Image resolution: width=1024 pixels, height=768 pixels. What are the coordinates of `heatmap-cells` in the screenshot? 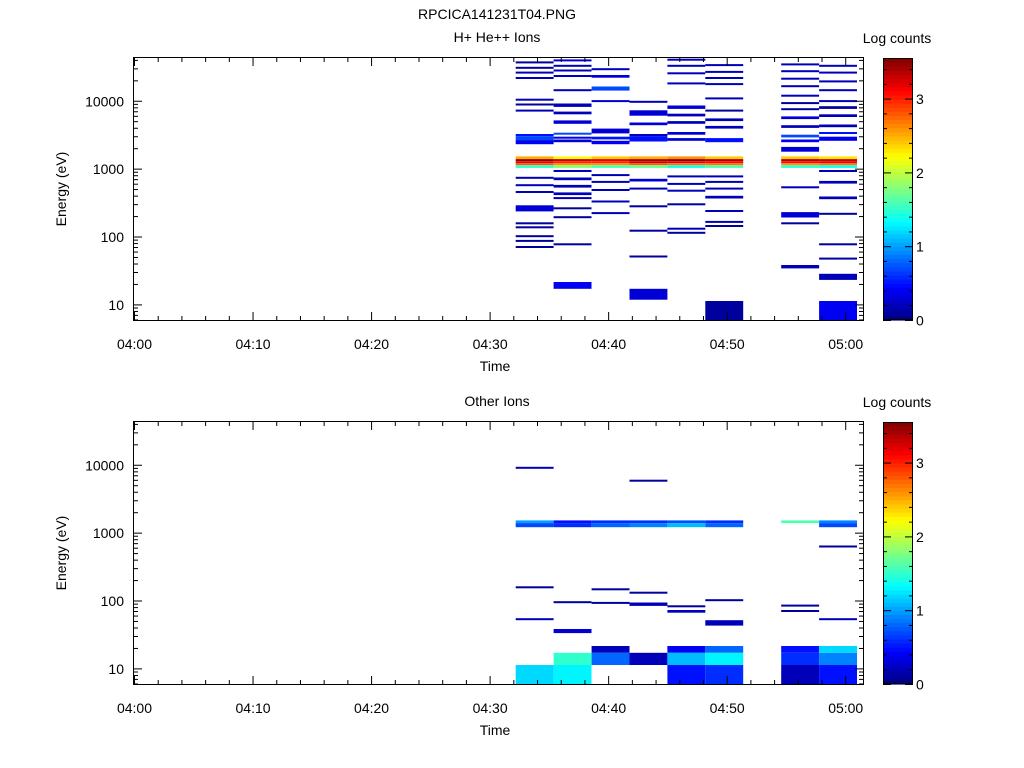 It's located at (686, 189).